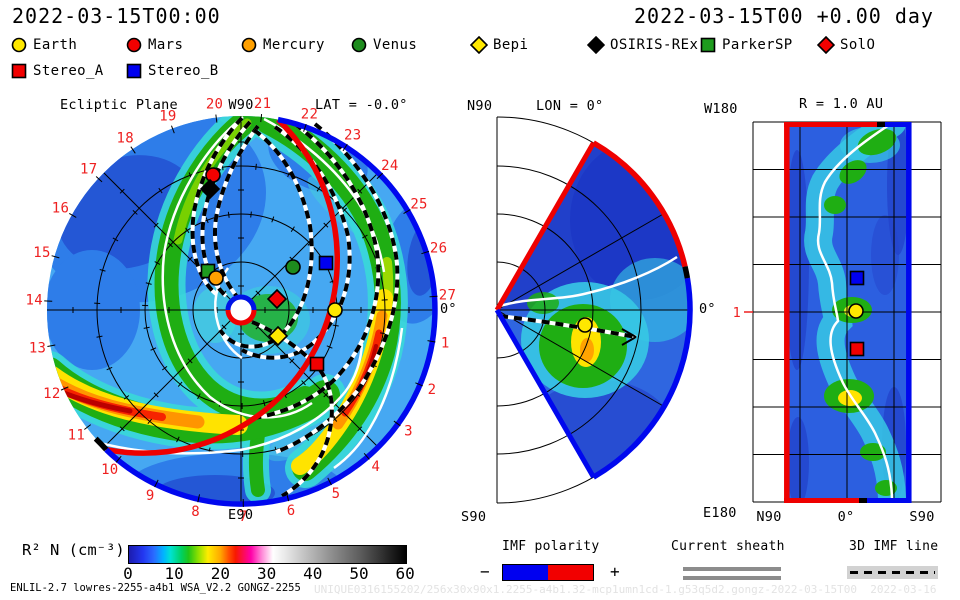  What do you see at coordinates (569, 106) in the screenshot?
I see `meridional-title: LON = 0°` at bounding box center [569, 106].